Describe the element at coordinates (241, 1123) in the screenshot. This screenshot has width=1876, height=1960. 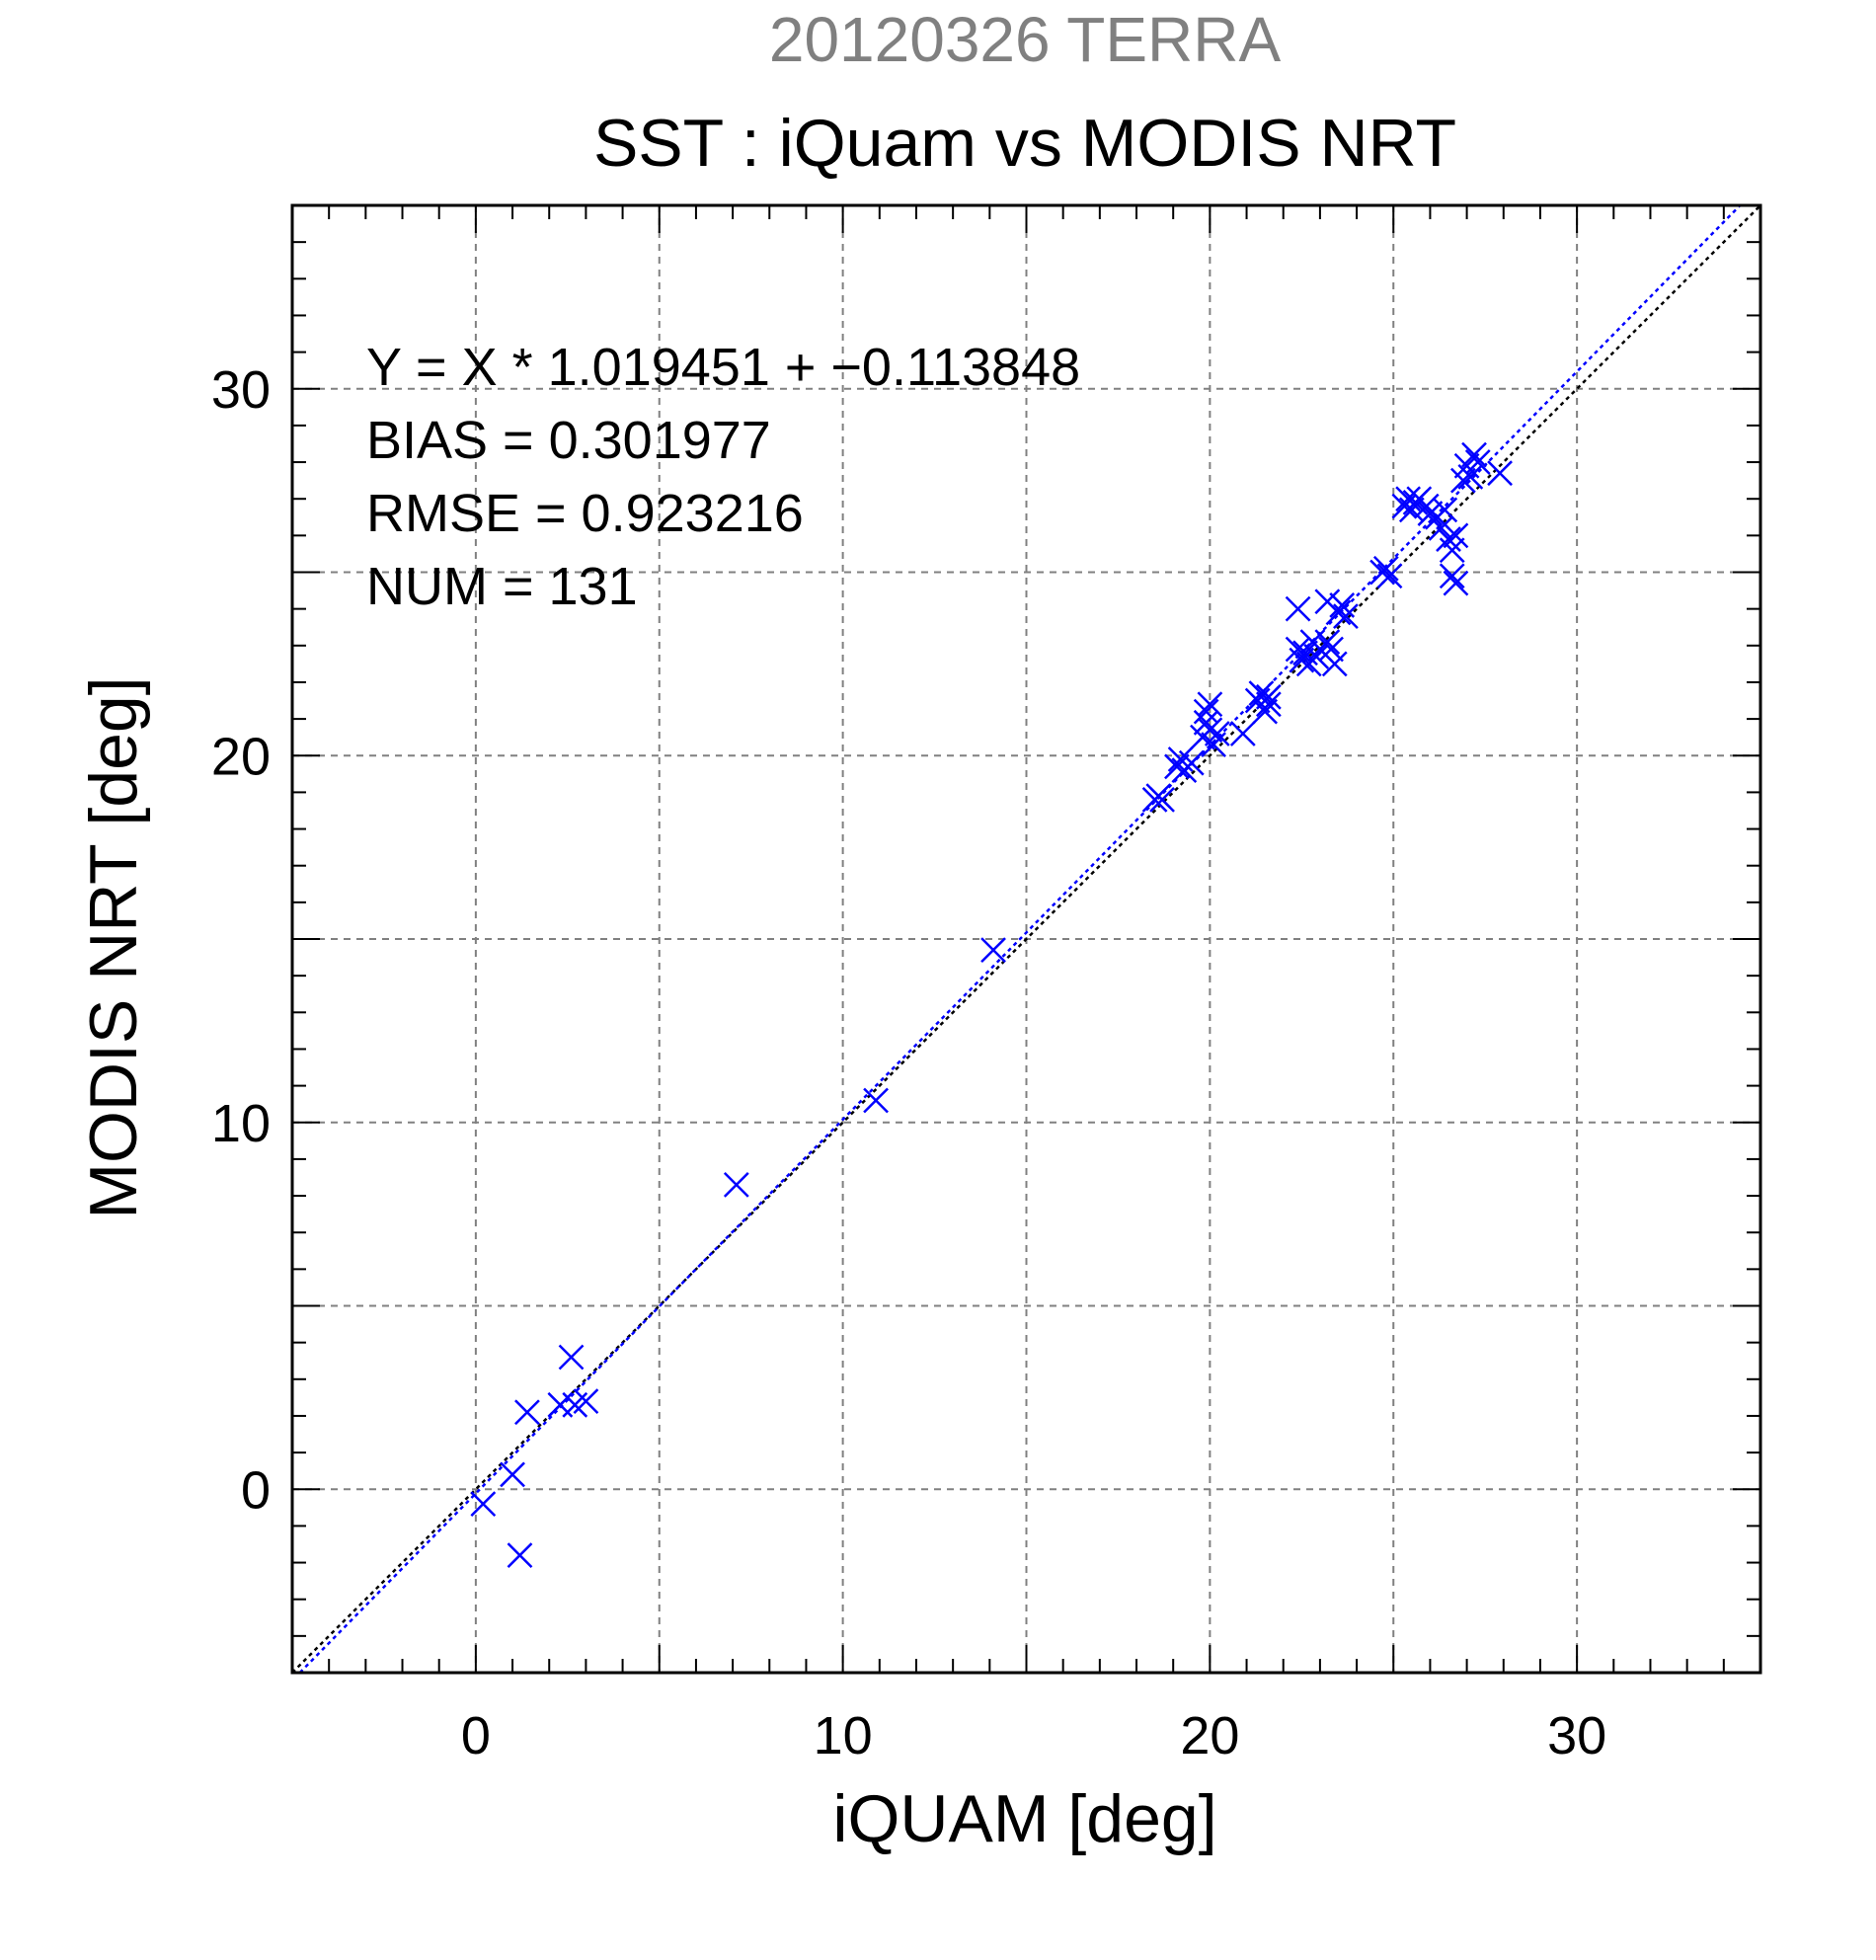
I see `y-tick-label: 10` at that location.